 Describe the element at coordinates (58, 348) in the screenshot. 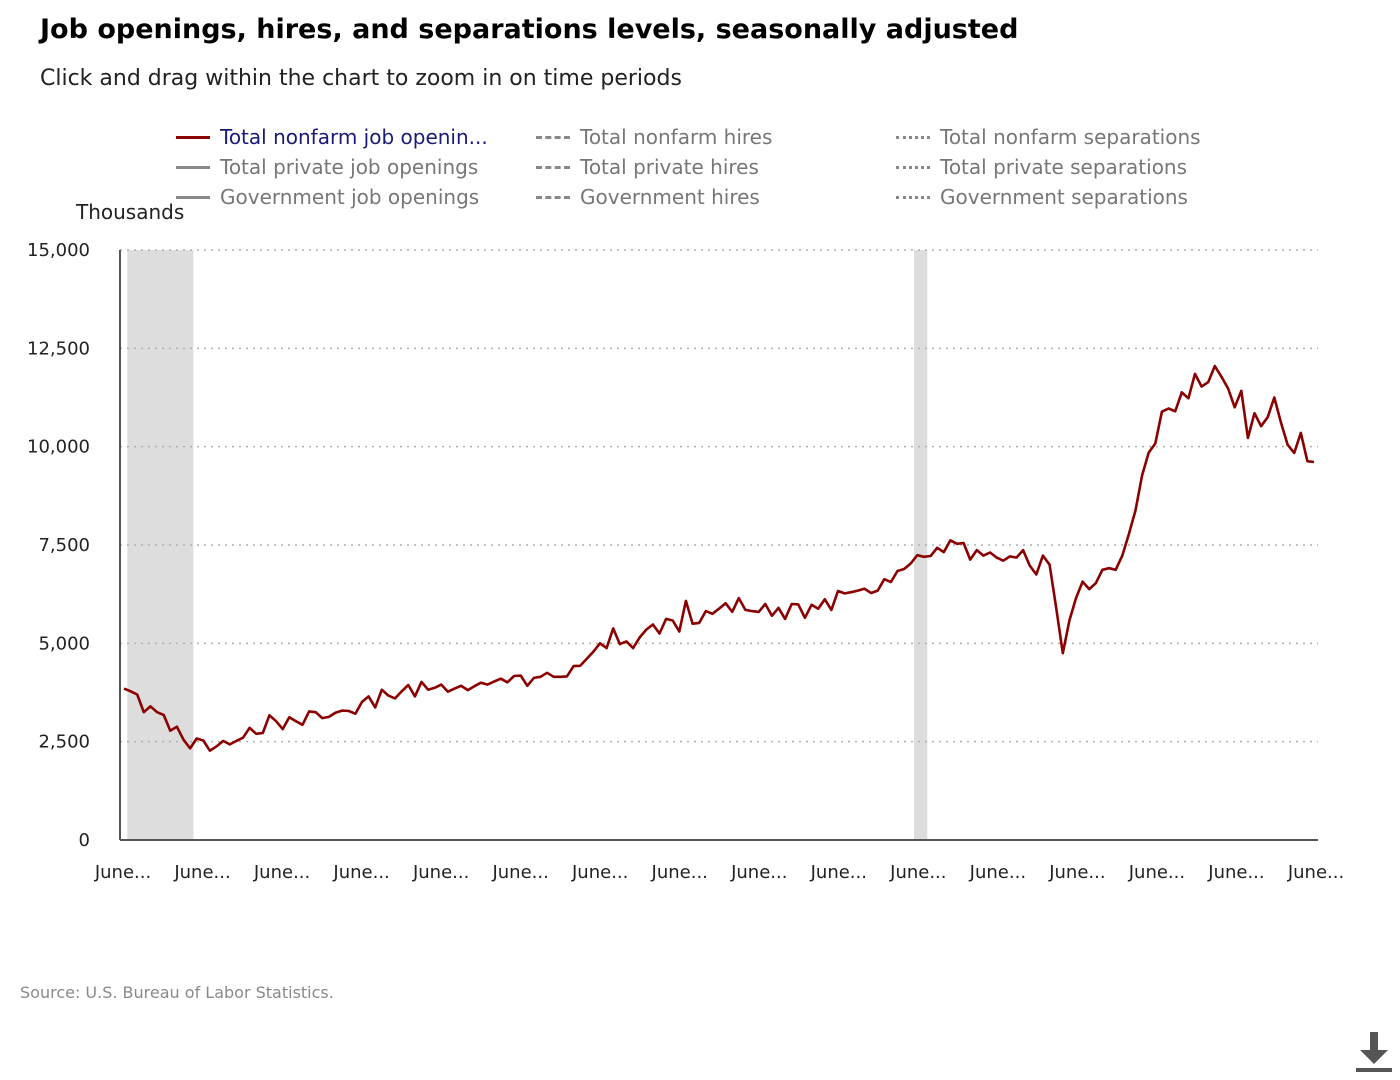

I see `y-tick-label: 12,500` at that location.